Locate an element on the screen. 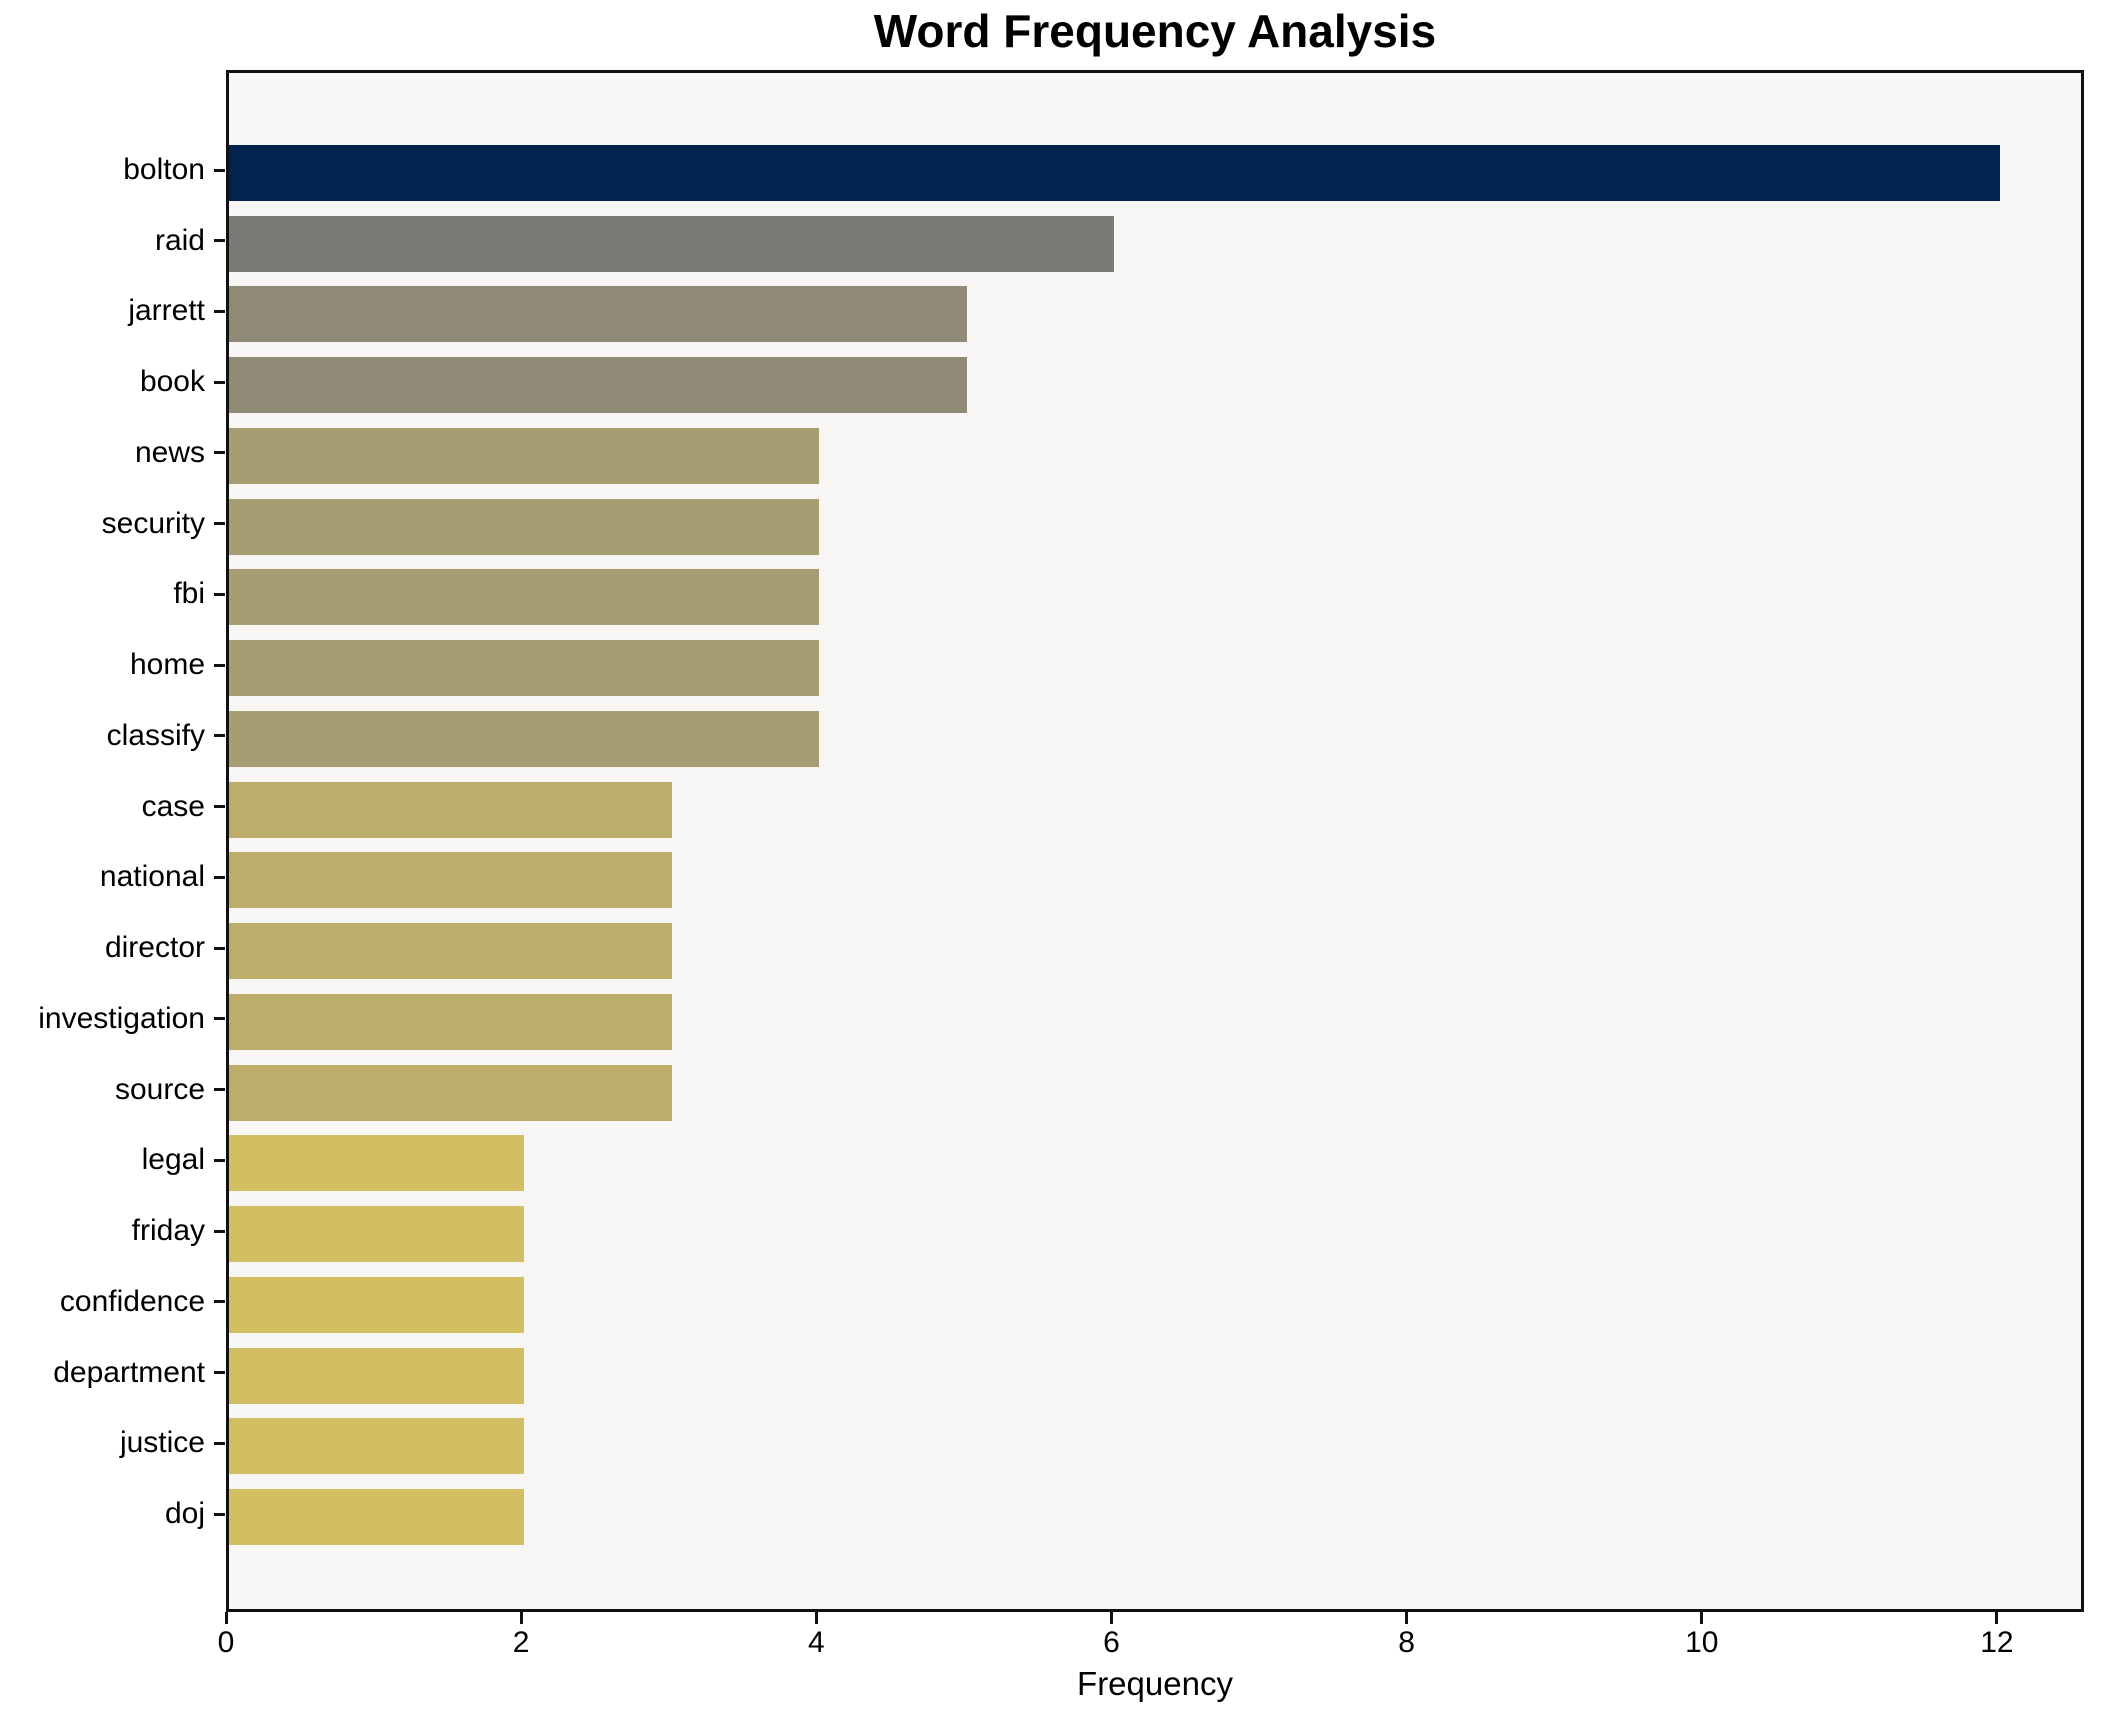 The width and height of the screenshot is (2104, 1722). chart-title: Word Frequency Analysis is located at coordinates (1155, 31).